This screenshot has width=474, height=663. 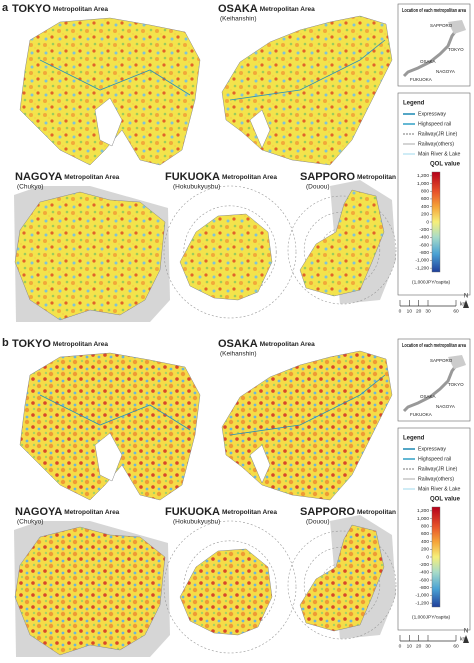 I want to click on location-title-text: Location of each metropolitan area, so click(x=434, y=346).